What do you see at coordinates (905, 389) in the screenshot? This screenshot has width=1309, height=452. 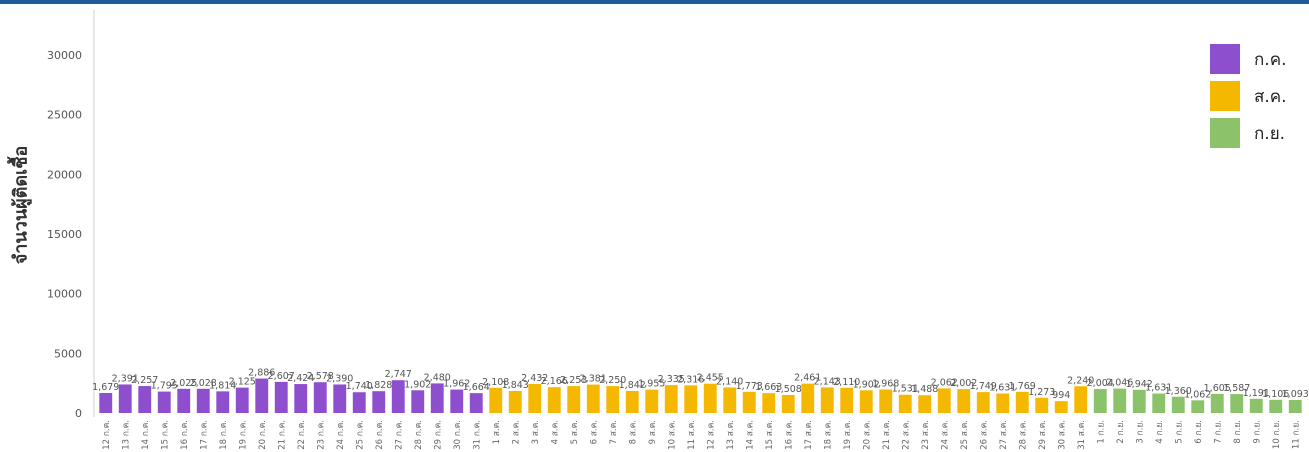 I see `bar-value-label: 1,531` at bounding box center [905, 389].